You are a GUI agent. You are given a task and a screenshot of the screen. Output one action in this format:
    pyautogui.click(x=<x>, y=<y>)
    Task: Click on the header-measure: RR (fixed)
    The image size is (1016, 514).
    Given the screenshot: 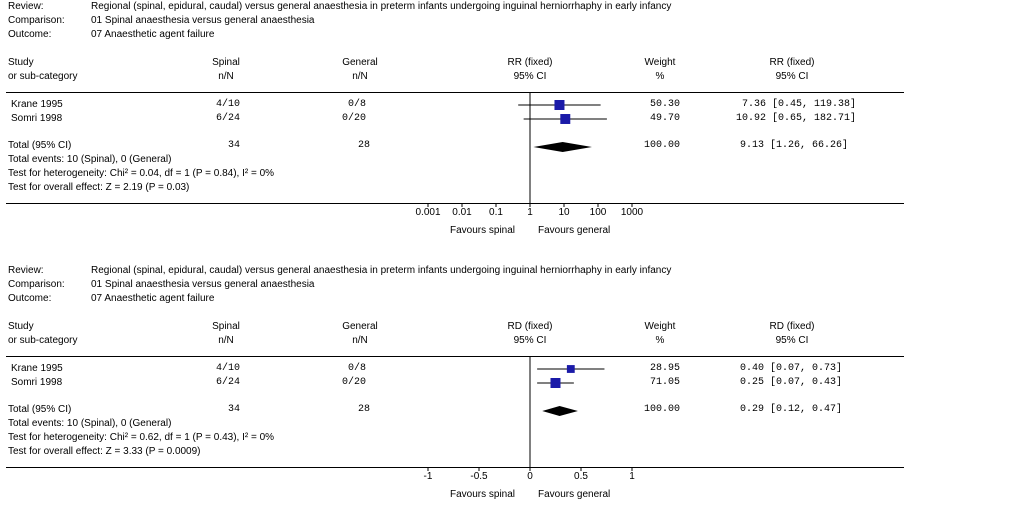 What is the action you would take?
    pyautogui.click(x=530, y=62)
    